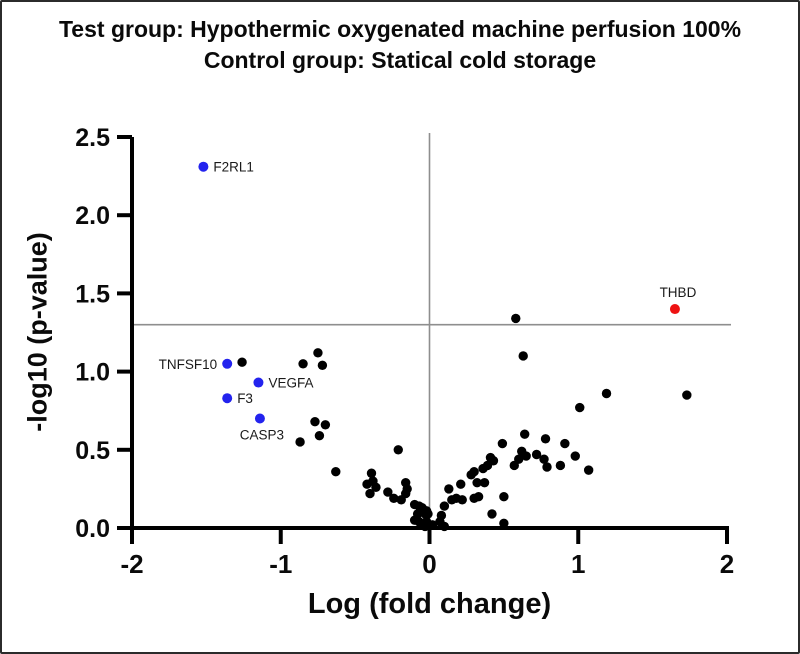 The width and height of the screenshot is (800, 654). What do you see at coordinates (262, 435) in the screenshot?
I see `gene-label-casp3: CASP3` at bounding box center [262, 435].